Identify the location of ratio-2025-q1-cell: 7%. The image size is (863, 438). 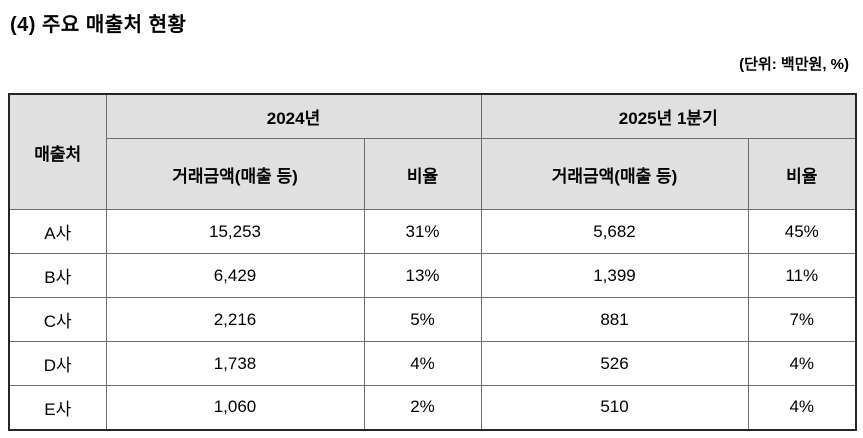
(802, 319).